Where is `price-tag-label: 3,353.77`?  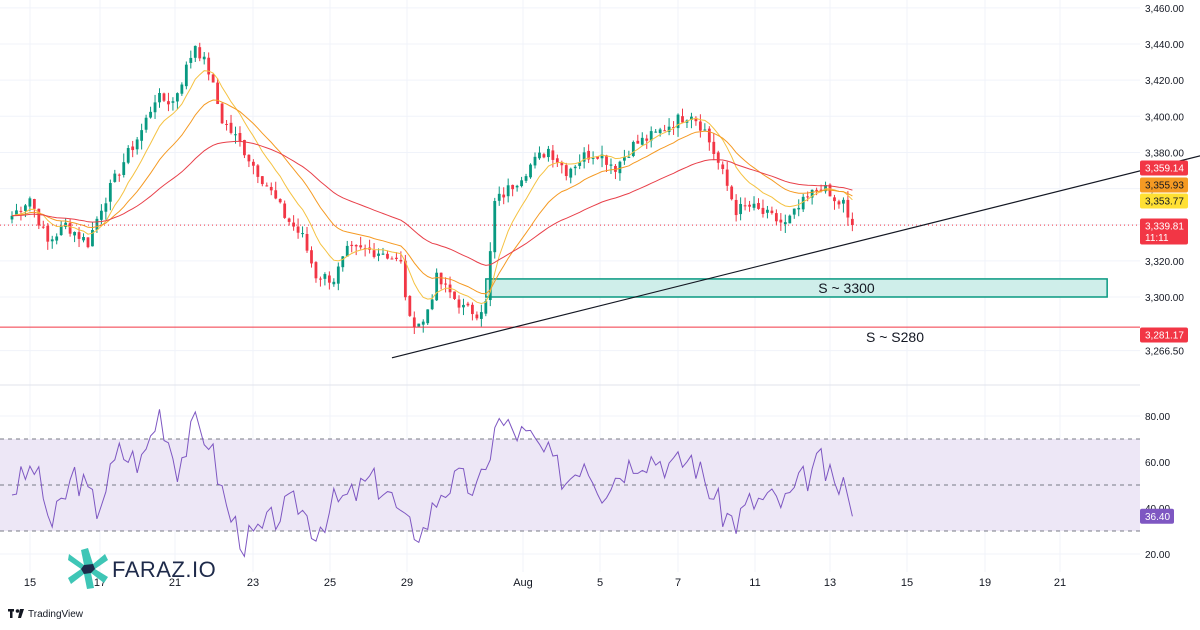 price-tag-label: 3,353.77 is located at coordinates (1164, 202).